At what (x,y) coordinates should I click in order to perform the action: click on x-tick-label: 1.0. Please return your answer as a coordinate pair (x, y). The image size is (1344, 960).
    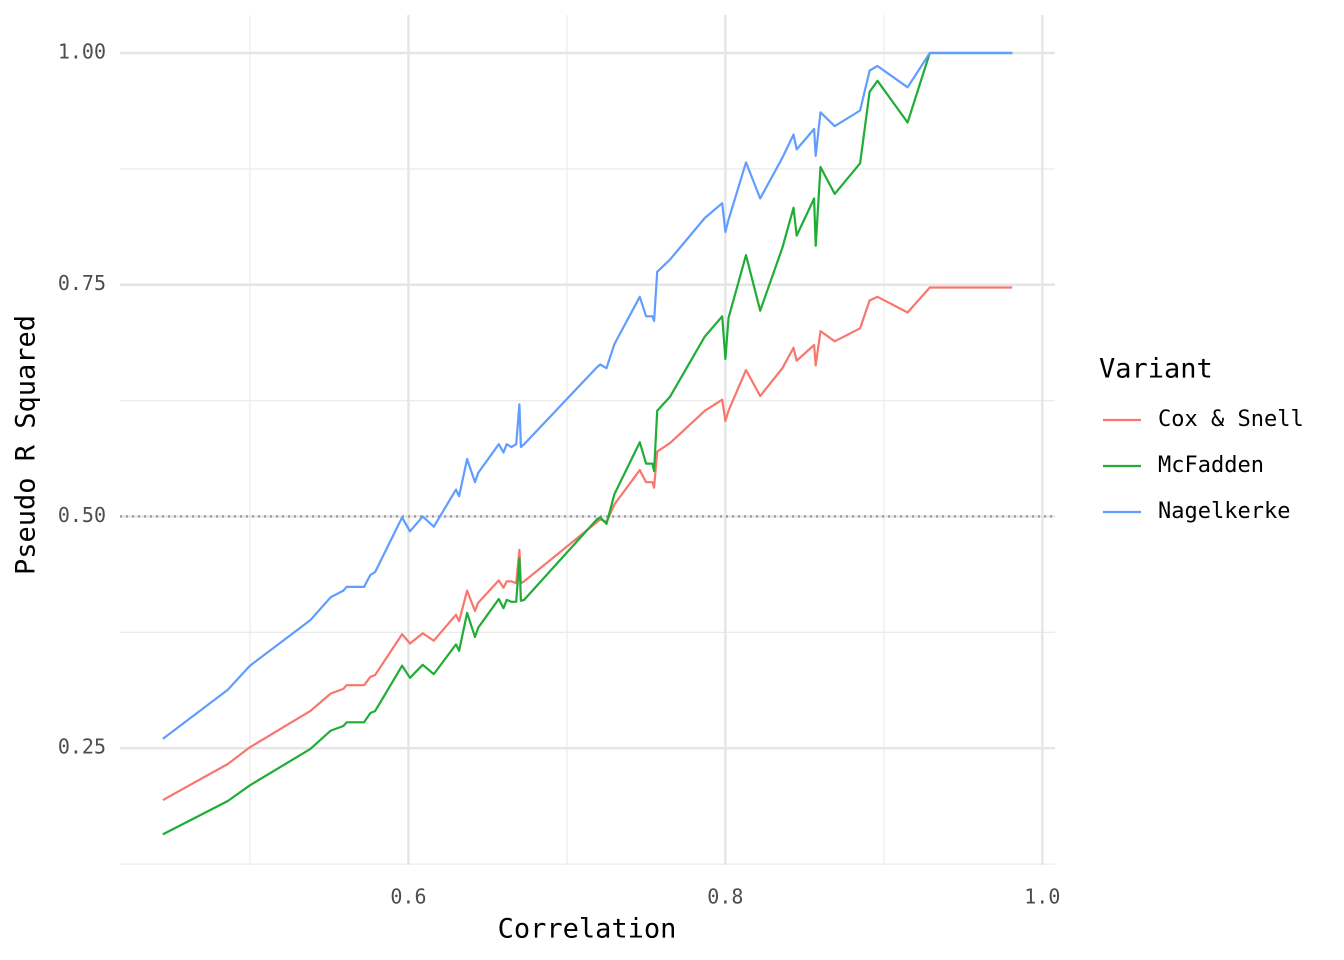
    Looking at the image, I should click on (1042, 897).